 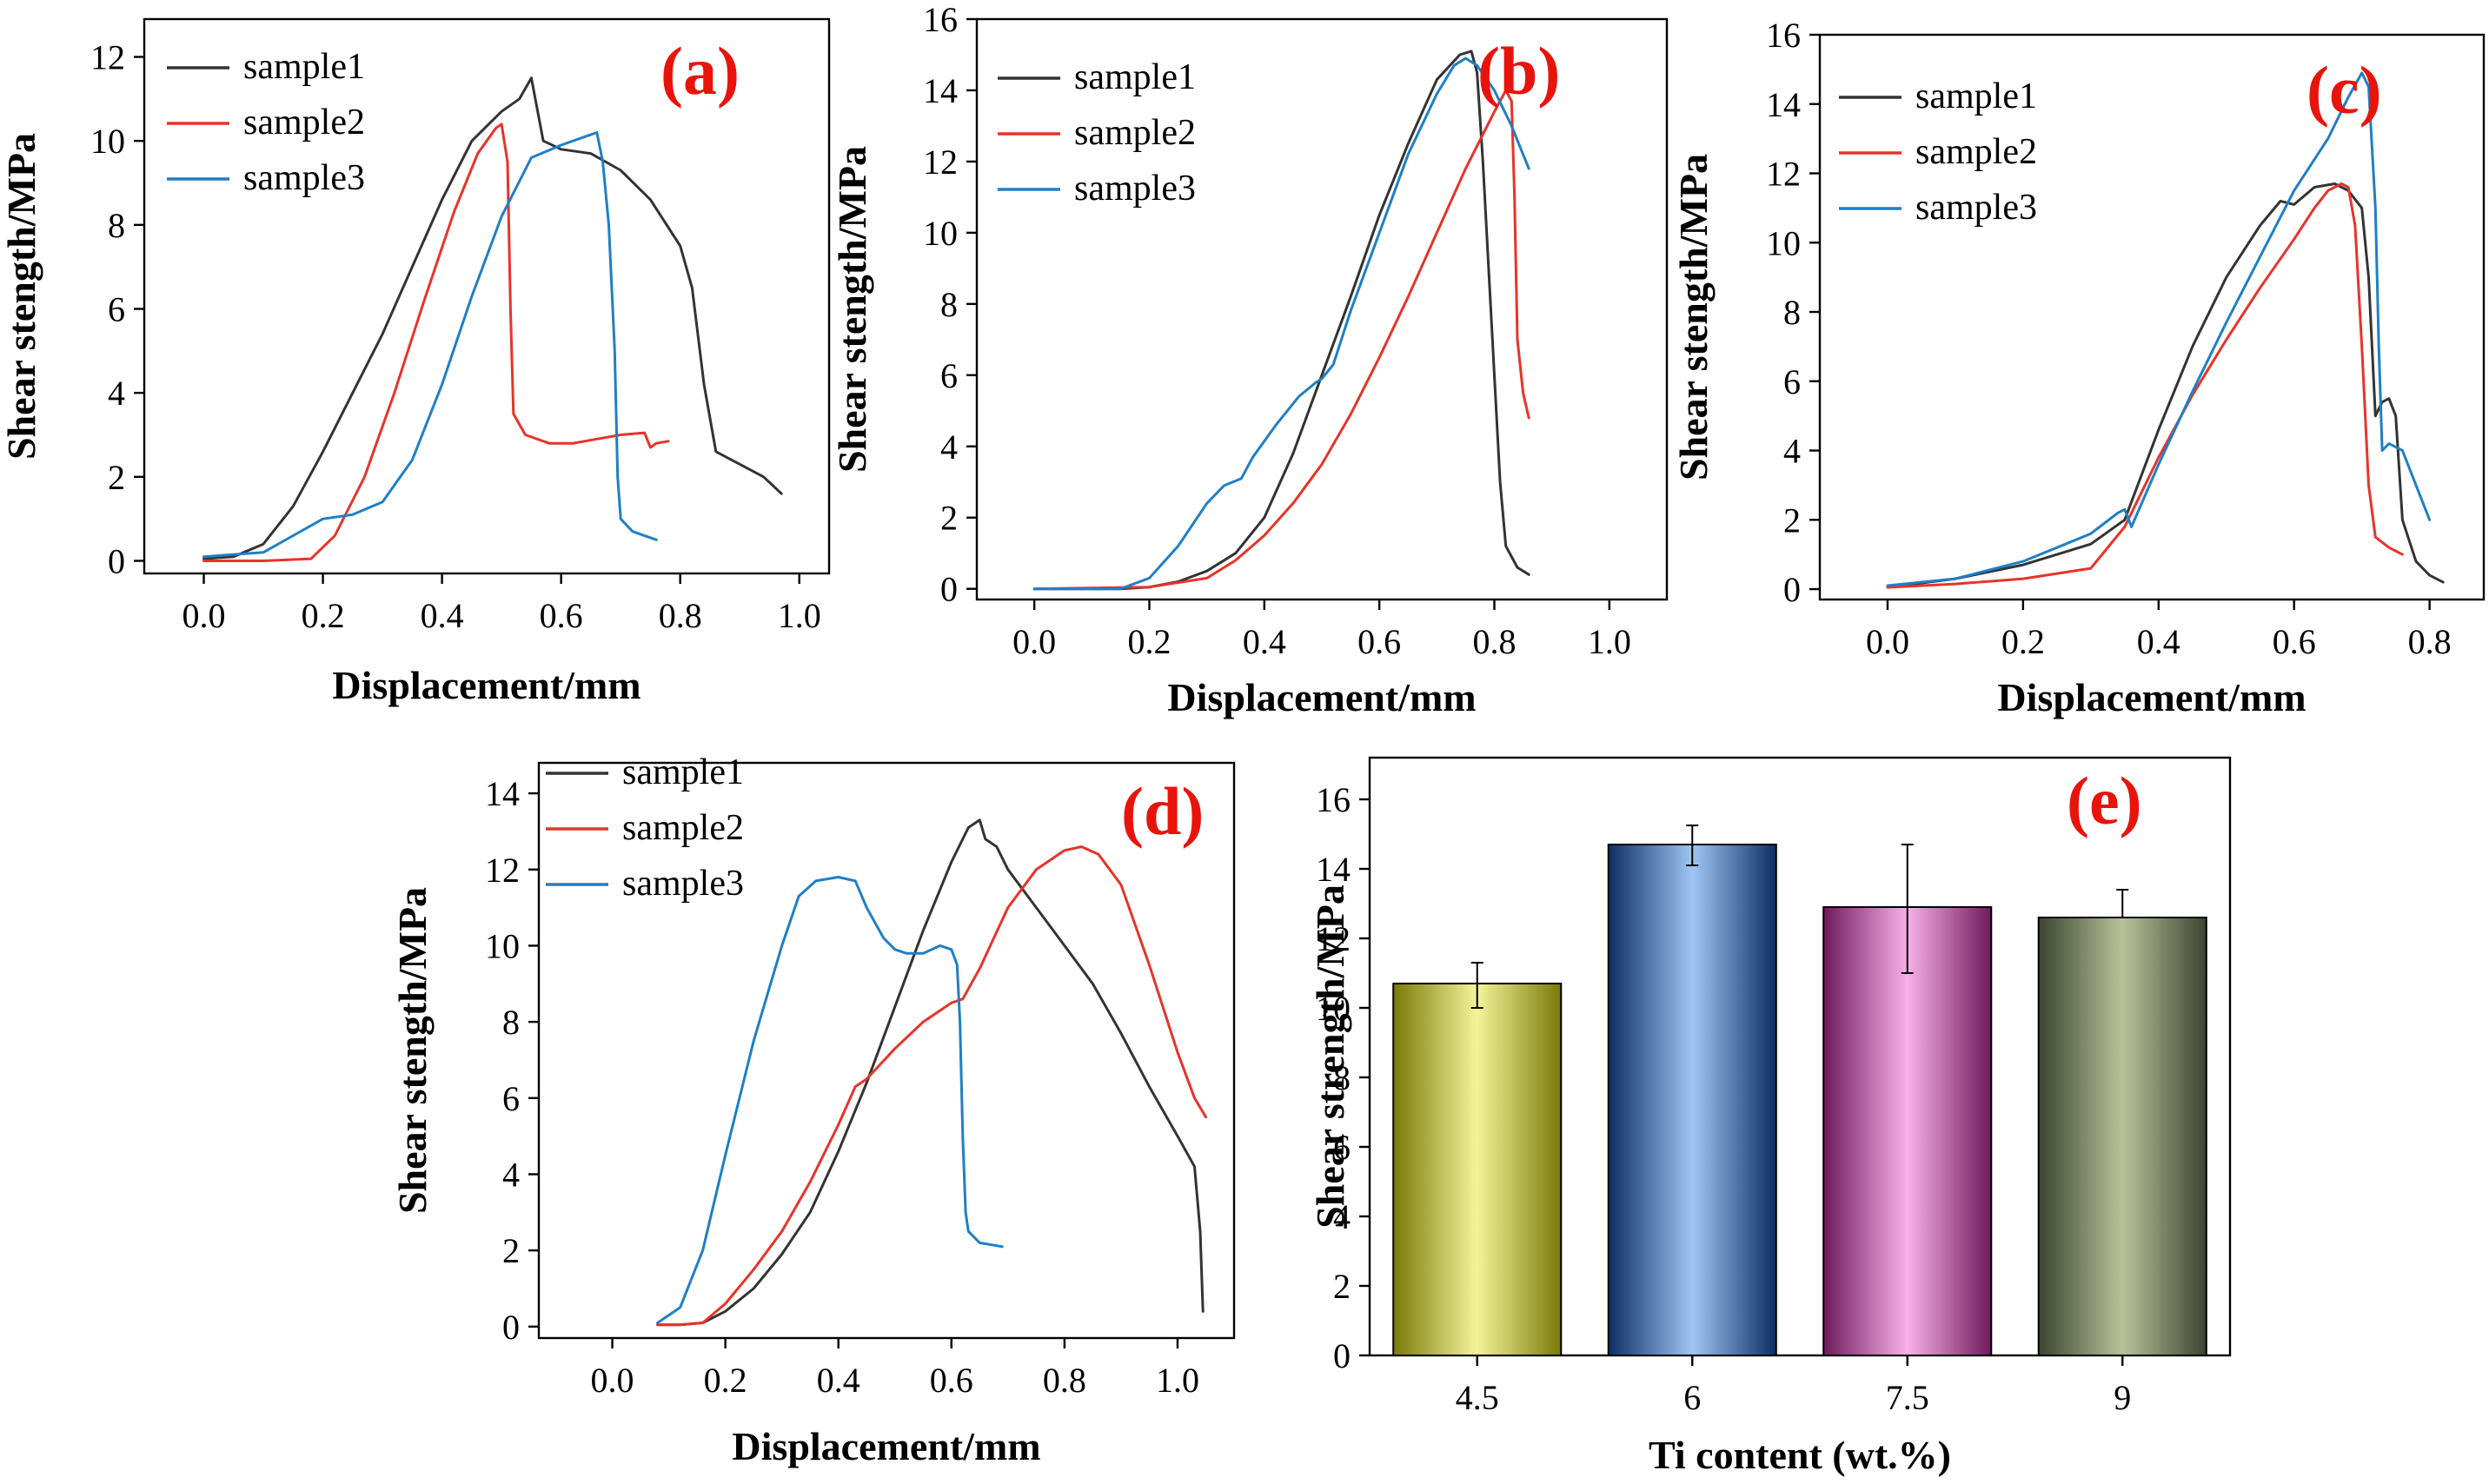 I want to click on x-tick-label: 6, so click(x=1692, y=1397).